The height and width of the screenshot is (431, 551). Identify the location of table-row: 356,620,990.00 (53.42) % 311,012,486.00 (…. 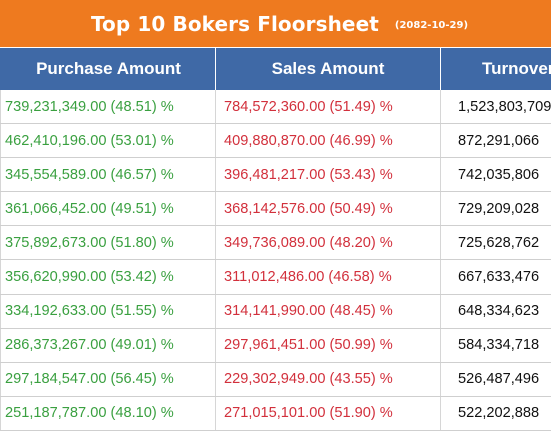
(275, 277).